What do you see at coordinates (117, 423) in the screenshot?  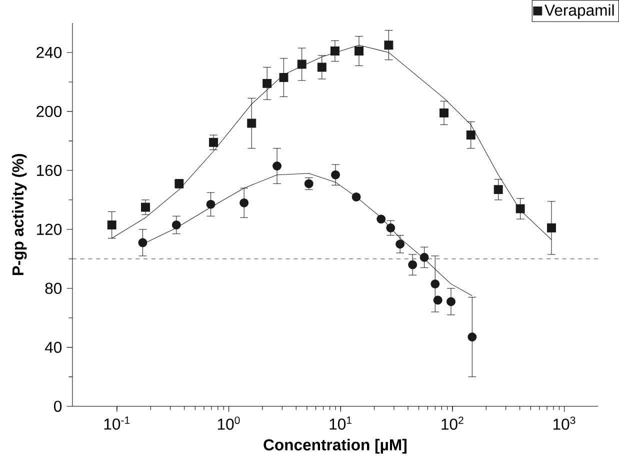 I see `x-tick-label: 10$^{-1}$` at bounding box center [117, 423].